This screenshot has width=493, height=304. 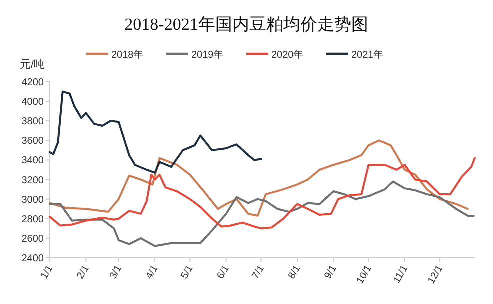 What do you see at coordinates (33, 83) in the screenshot?
I see `y-tick-label: 4200` at bounding box center [33, 83].